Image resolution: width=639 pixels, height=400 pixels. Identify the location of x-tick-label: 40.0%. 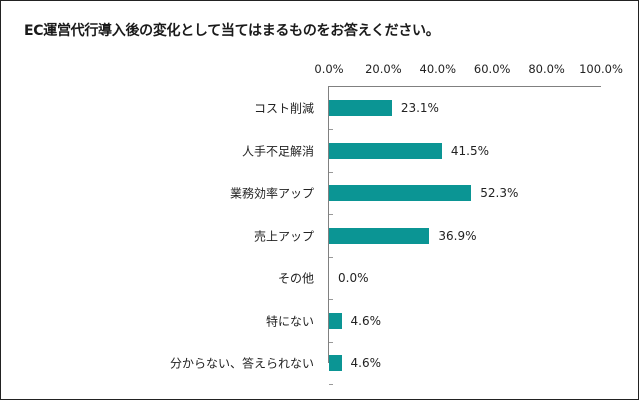
(438, 69).